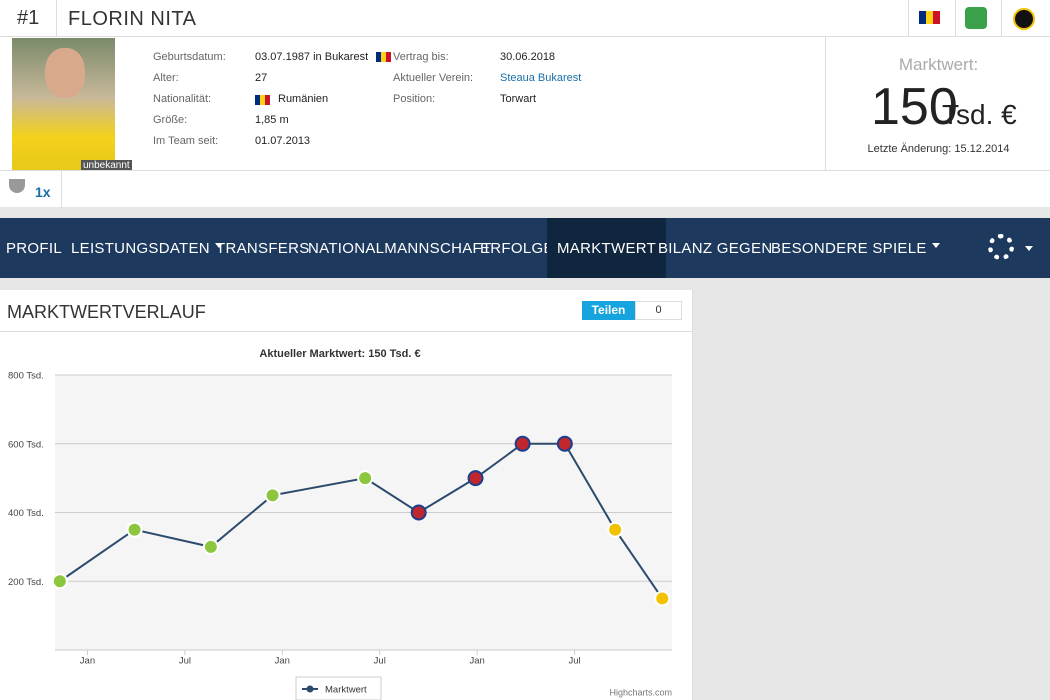 This screenshot has width=1050, height=700. What do you see at coordinates (433, 78) in the screenshot?
I see `info-label: Aktueller Verein:` at bounding box center [433, 78].